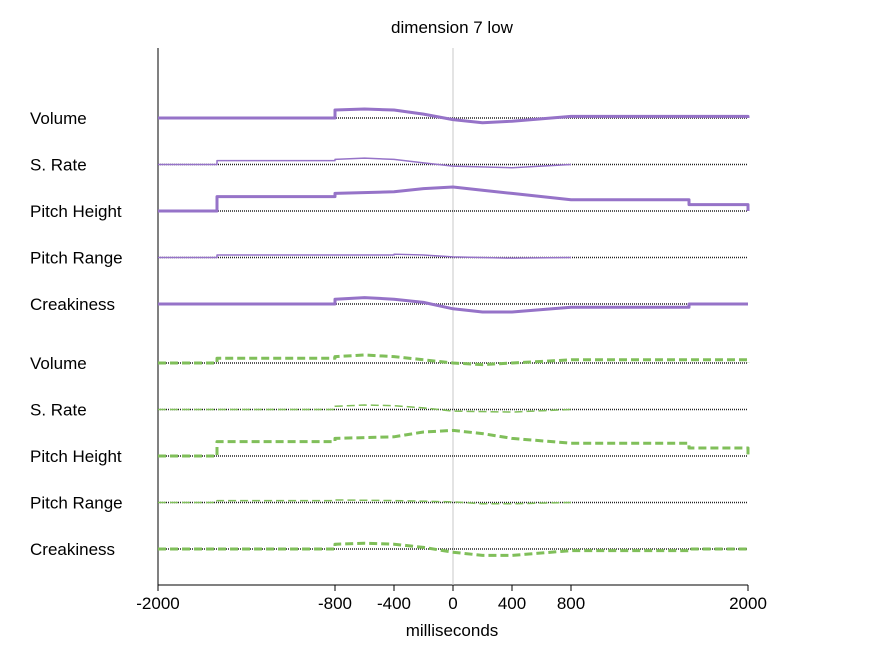  I want to click on row-1-3: Pitch Range, so click(389, 503).